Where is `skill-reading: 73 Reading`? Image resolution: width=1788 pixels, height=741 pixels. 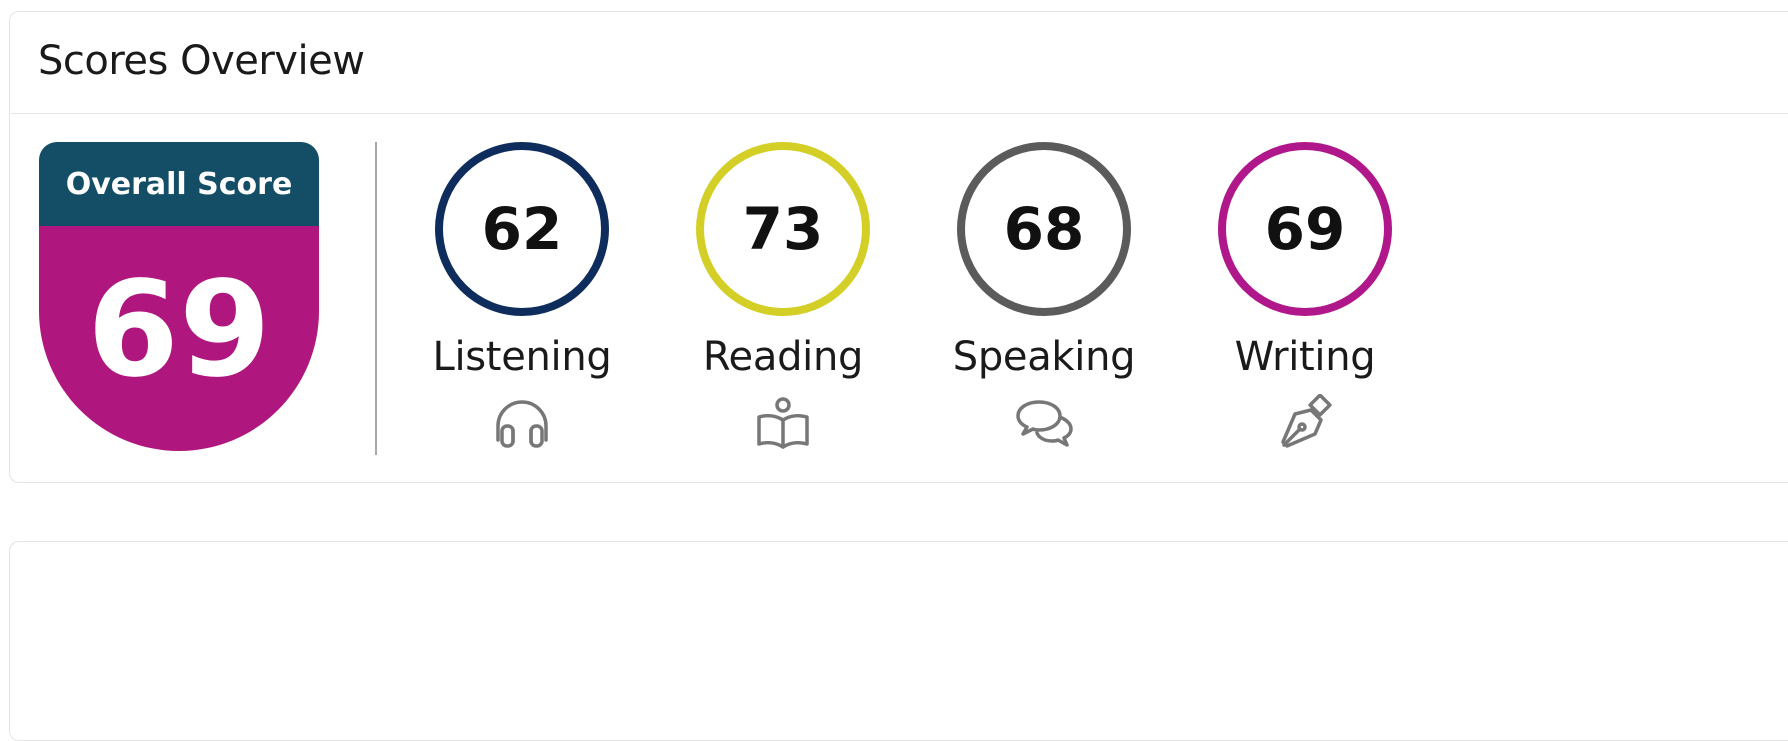
skill-reading: 73 Reading is located at coordinates (783, 302).